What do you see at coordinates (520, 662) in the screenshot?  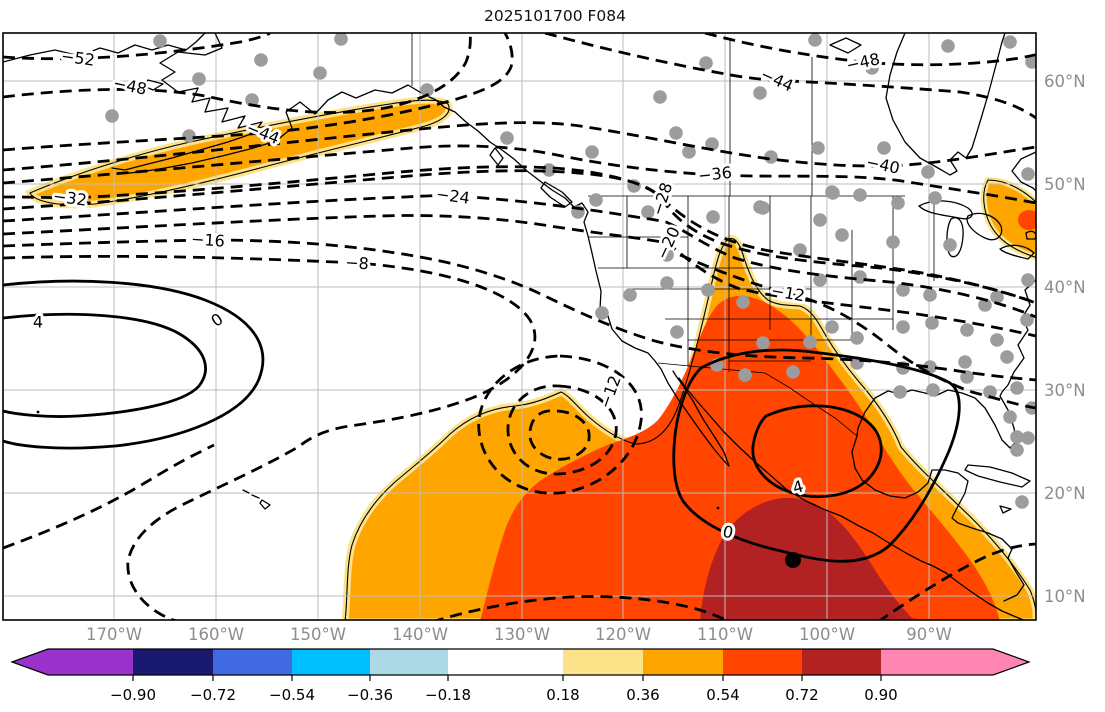 I see `colorbar-outline` at bounding box center [520, 662].